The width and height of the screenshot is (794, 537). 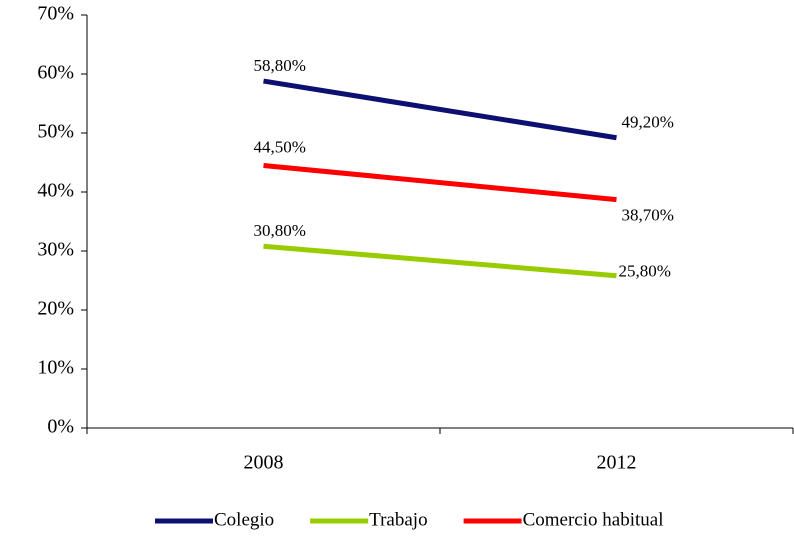 What do you see at coordinates (55, 368) in the screenshot?
I see `y-tick-label: 10%` at bounding box center [55, 368].